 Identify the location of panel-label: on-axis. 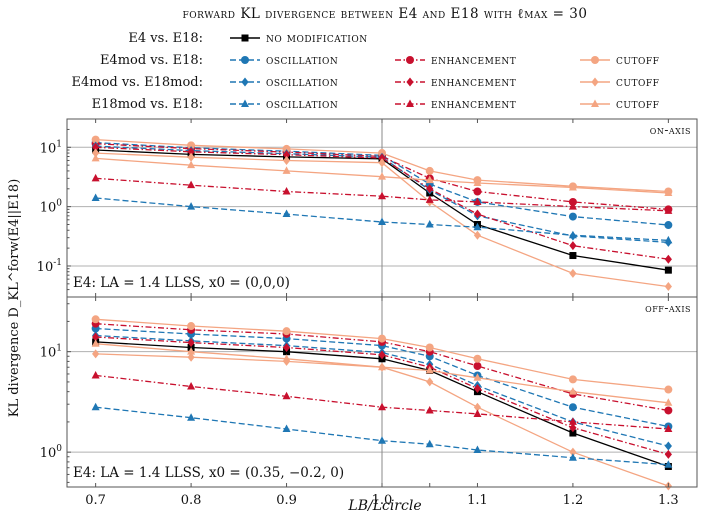
(670, 130).